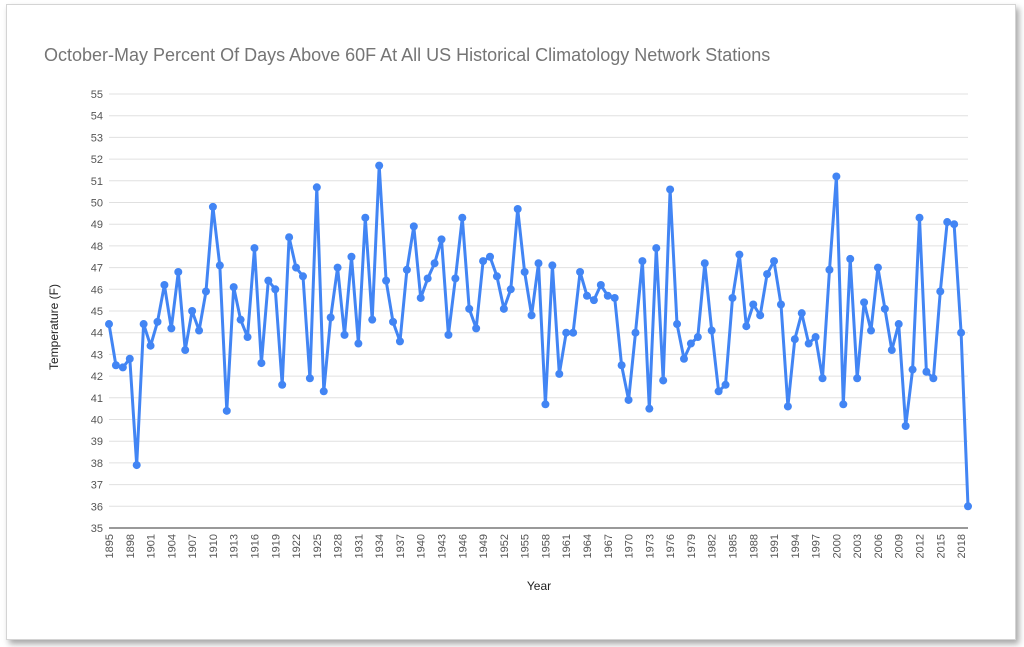 Image resolution: width=1024 pixels, height=647 pixels. What do you see at coordinates (650, 546) in the screenshot?
I see `x-tick-label: 1973` at bounding box center [650, 546].